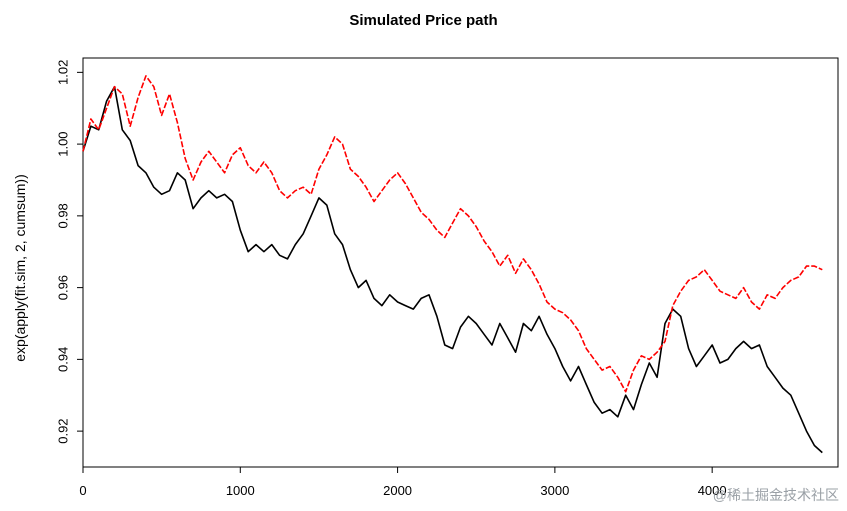  Describe the element at coordinates (423, 20) in the screenshot. I see `chart-title: Simulated Price path` at that location.